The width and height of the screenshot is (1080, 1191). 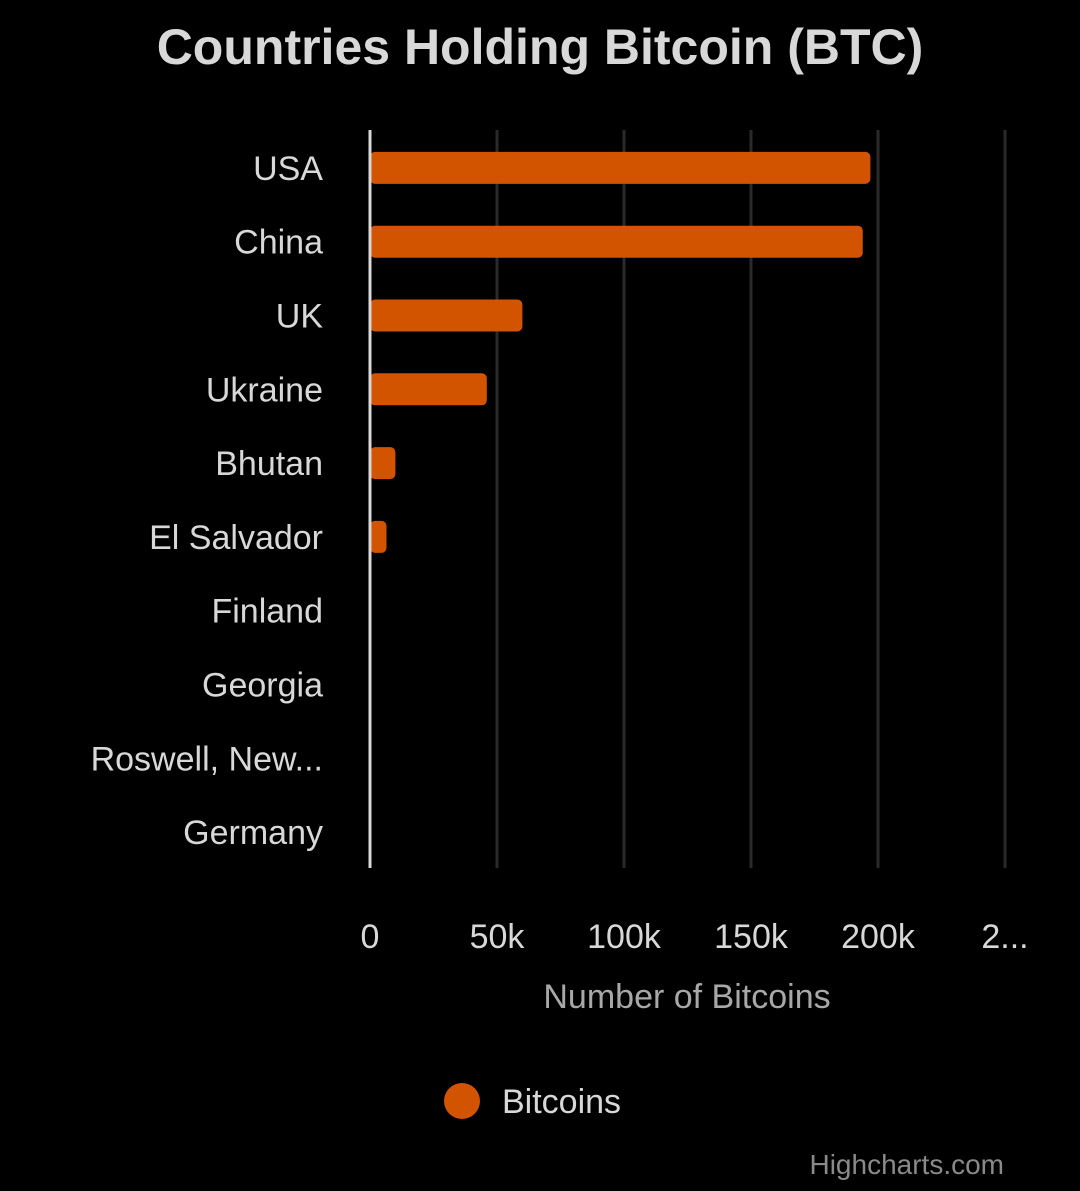 I want to click on category-label: UK, so click(x=300, y=317).